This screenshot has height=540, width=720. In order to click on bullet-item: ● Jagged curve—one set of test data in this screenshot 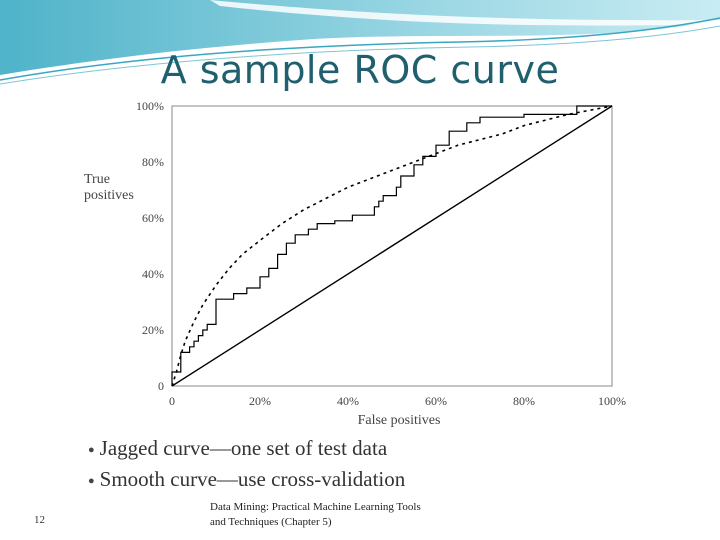, I will do `click(246, 448)`.